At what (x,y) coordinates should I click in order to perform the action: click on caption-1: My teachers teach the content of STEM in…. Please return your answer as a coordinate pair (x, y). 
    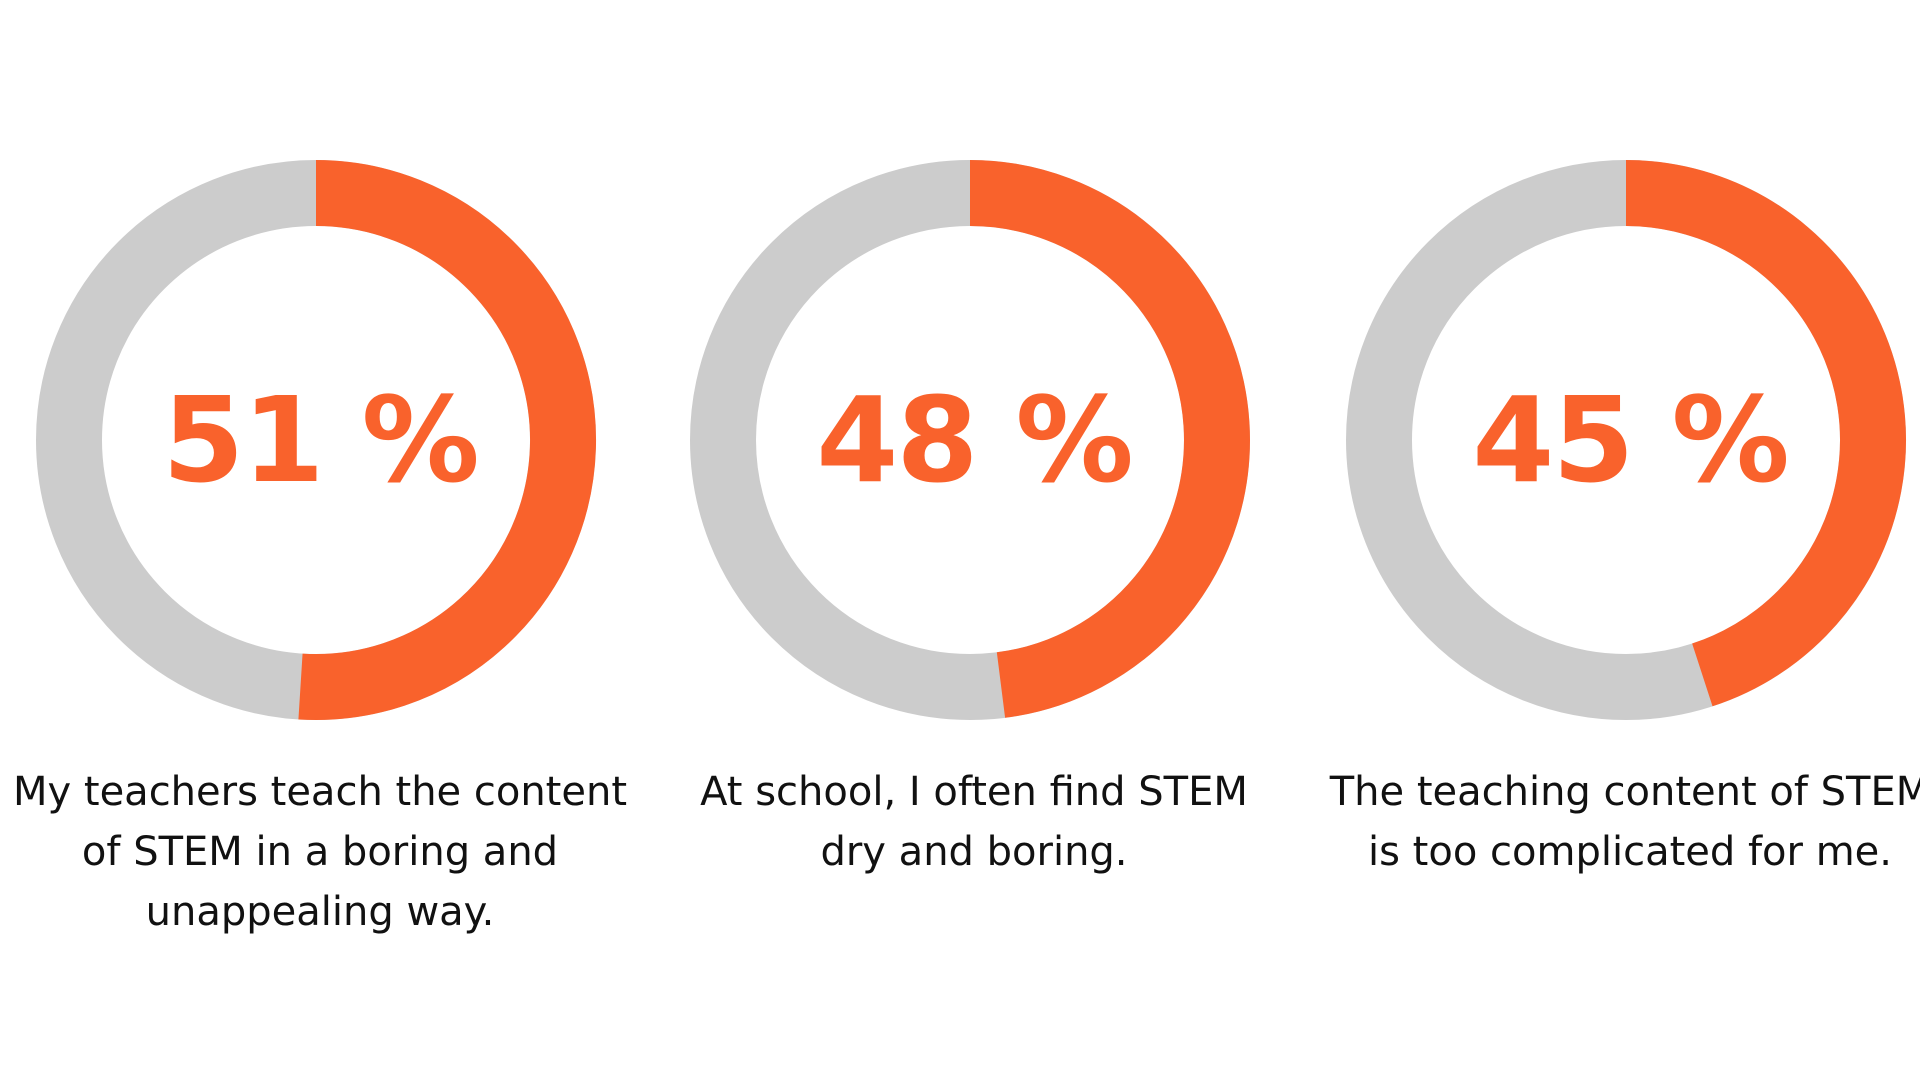
    Looking at the image, I should click on (320, 852).